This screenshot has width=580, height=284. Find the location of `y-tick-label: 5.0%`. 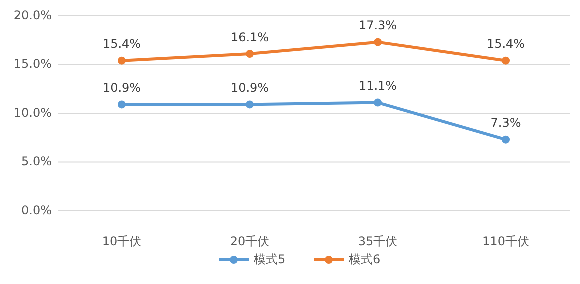

y-tick-label: 5.0% is located at coordinates (37, 161).